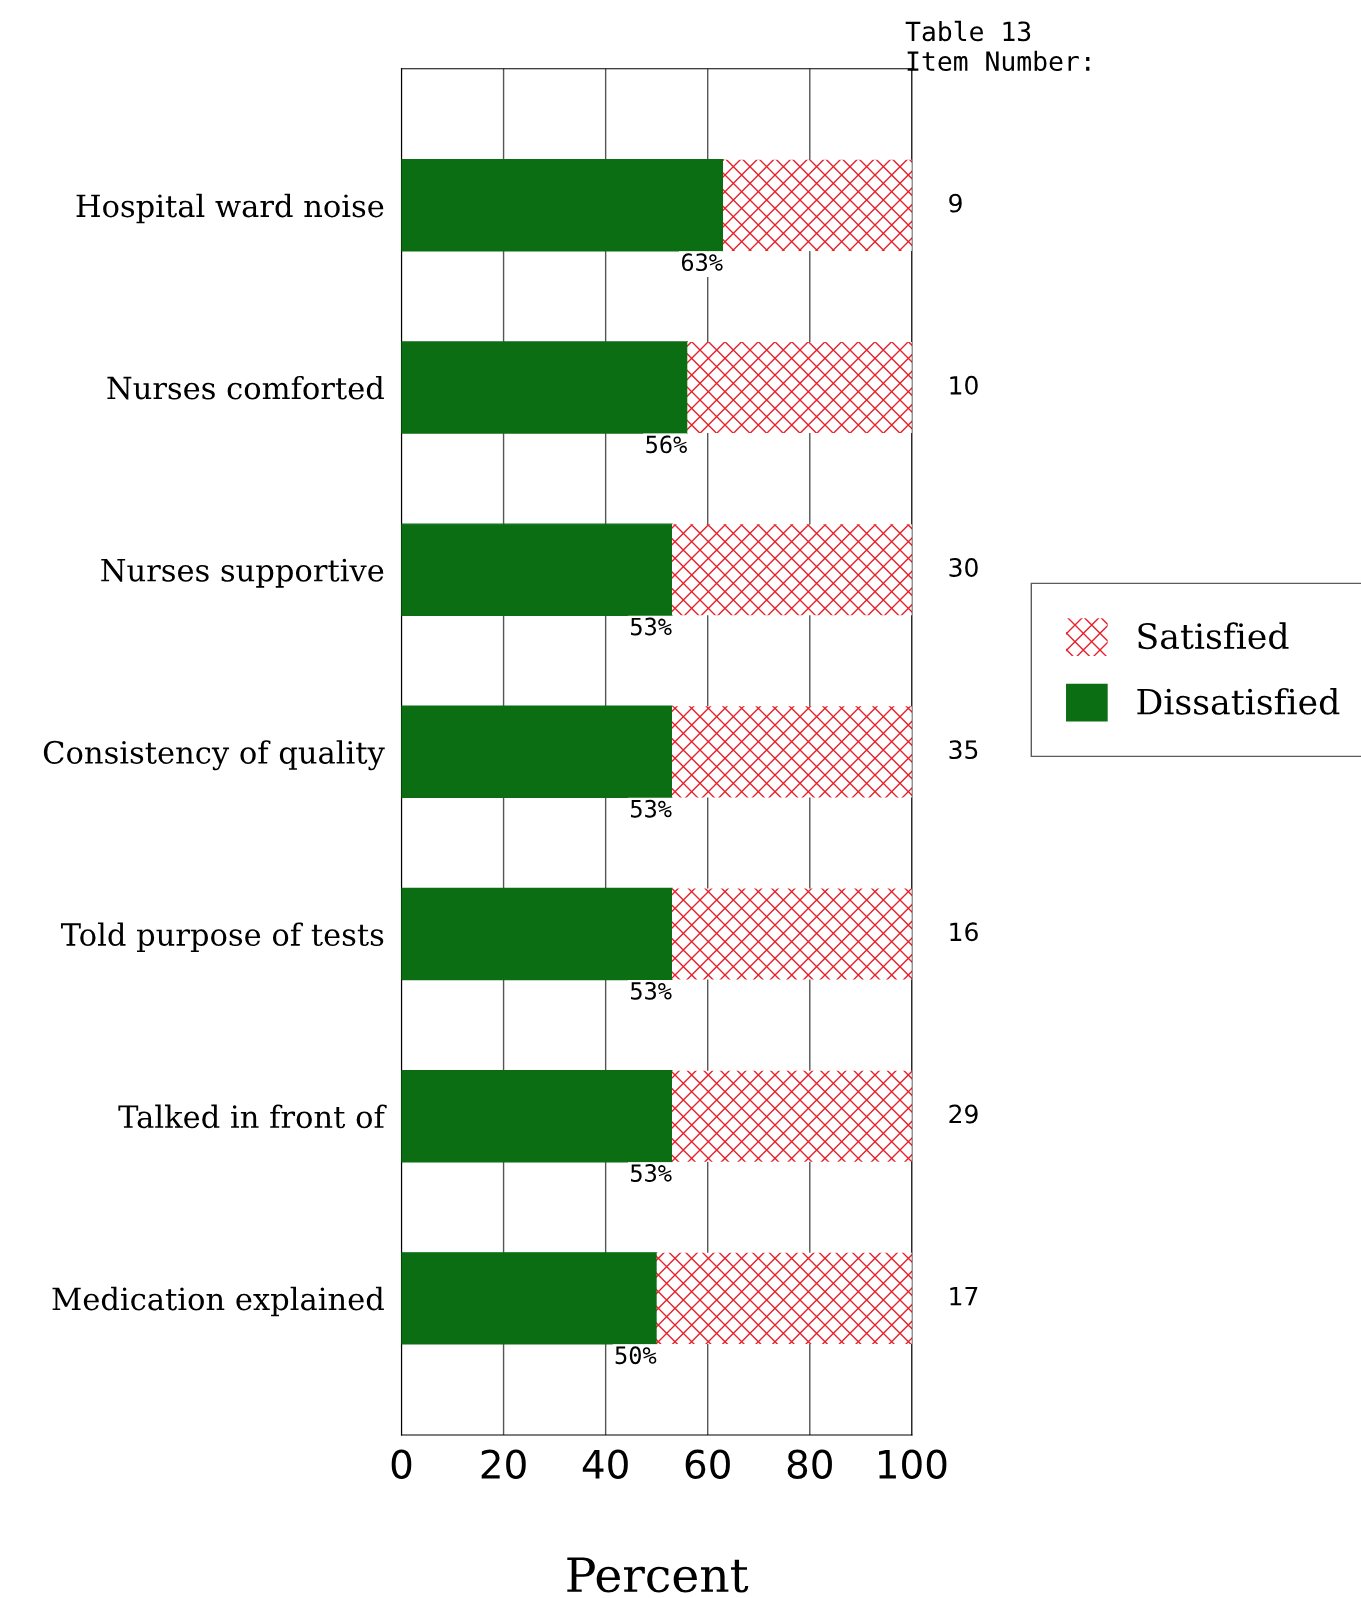 The width and height of the screenshot is (1361, 1598). I want to click on text: 35, so click(963, 750).